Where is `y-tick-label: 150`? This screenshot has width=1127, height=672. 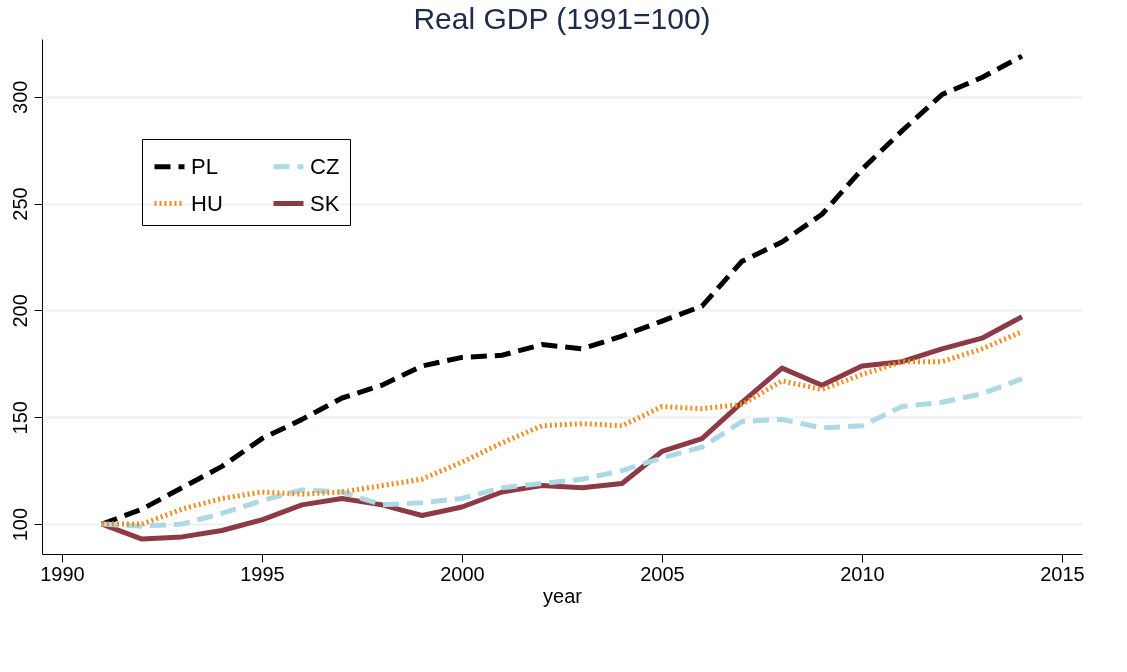 y-tick-label: 150 is located at coordinates (19, 418).